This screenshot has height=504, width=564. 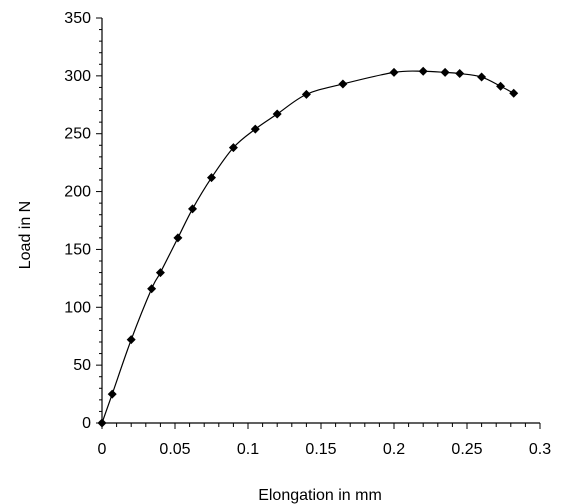 What do you see at coordinates (320, 495) in the screenshot?
I see `x-axis-title: Elongation in mm` at bounding box center [320, 495].